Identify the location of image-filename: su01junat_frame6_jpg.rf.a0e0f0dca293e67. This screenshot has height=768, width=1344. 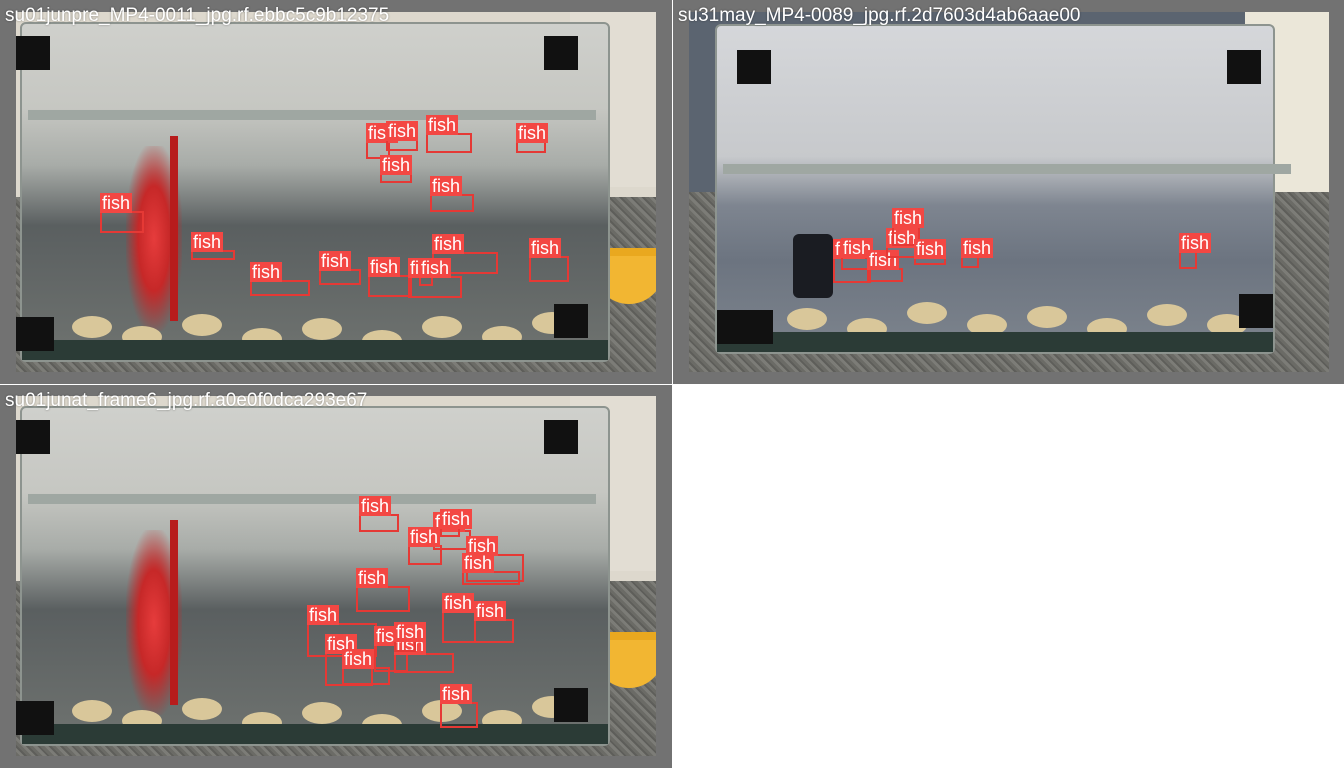
(186, 400).